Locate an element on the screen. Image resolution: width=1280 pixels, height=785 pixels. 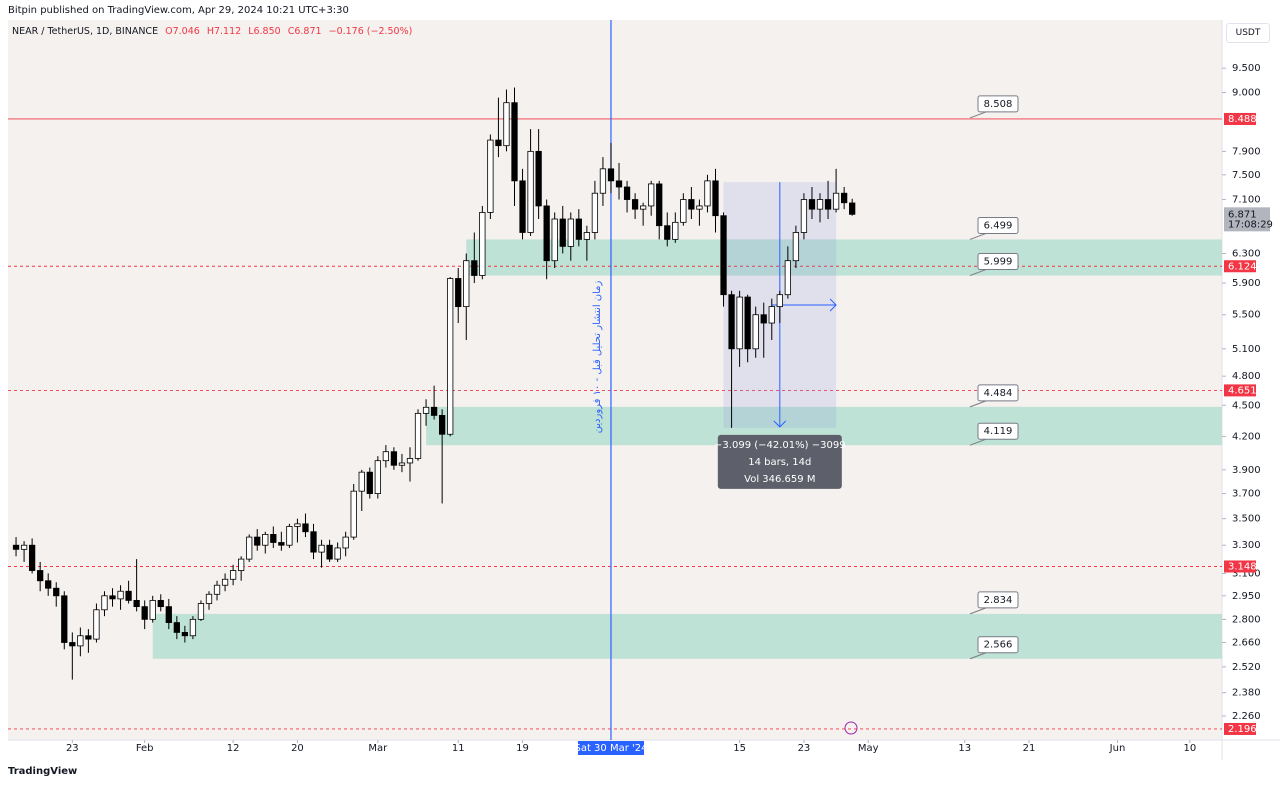
callout-label: 4.484 is located at coordinates (998, 393).